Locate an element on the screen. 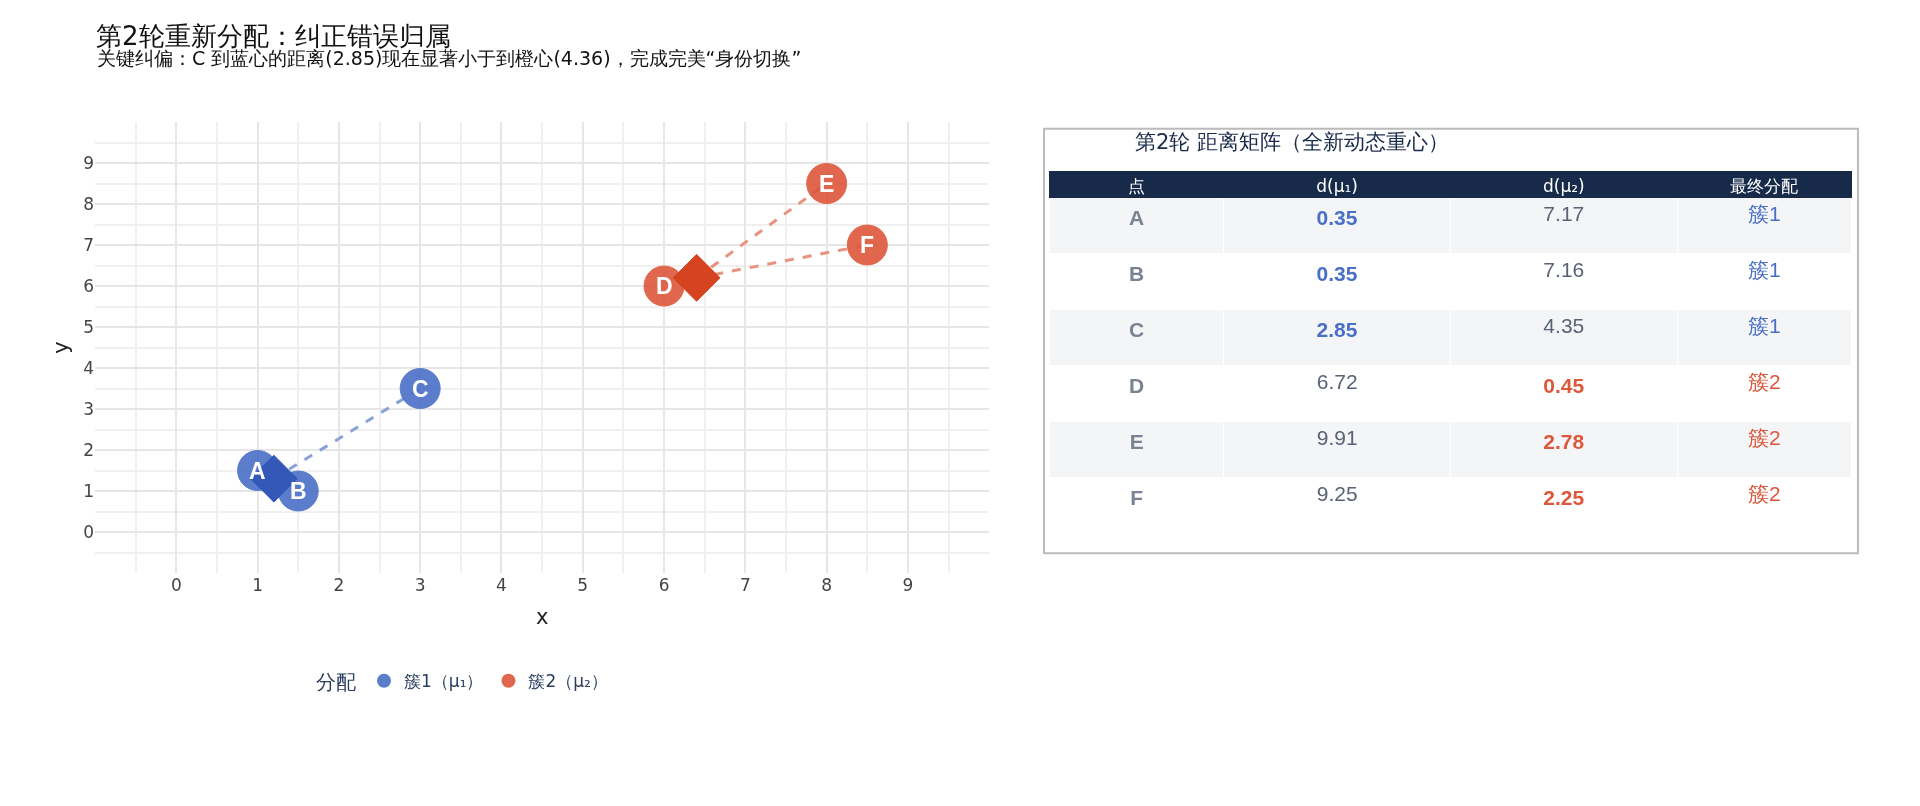 The width and height of the screenshot is (1920, 806). text: 7.17 is located at coordinates (1564, 214).